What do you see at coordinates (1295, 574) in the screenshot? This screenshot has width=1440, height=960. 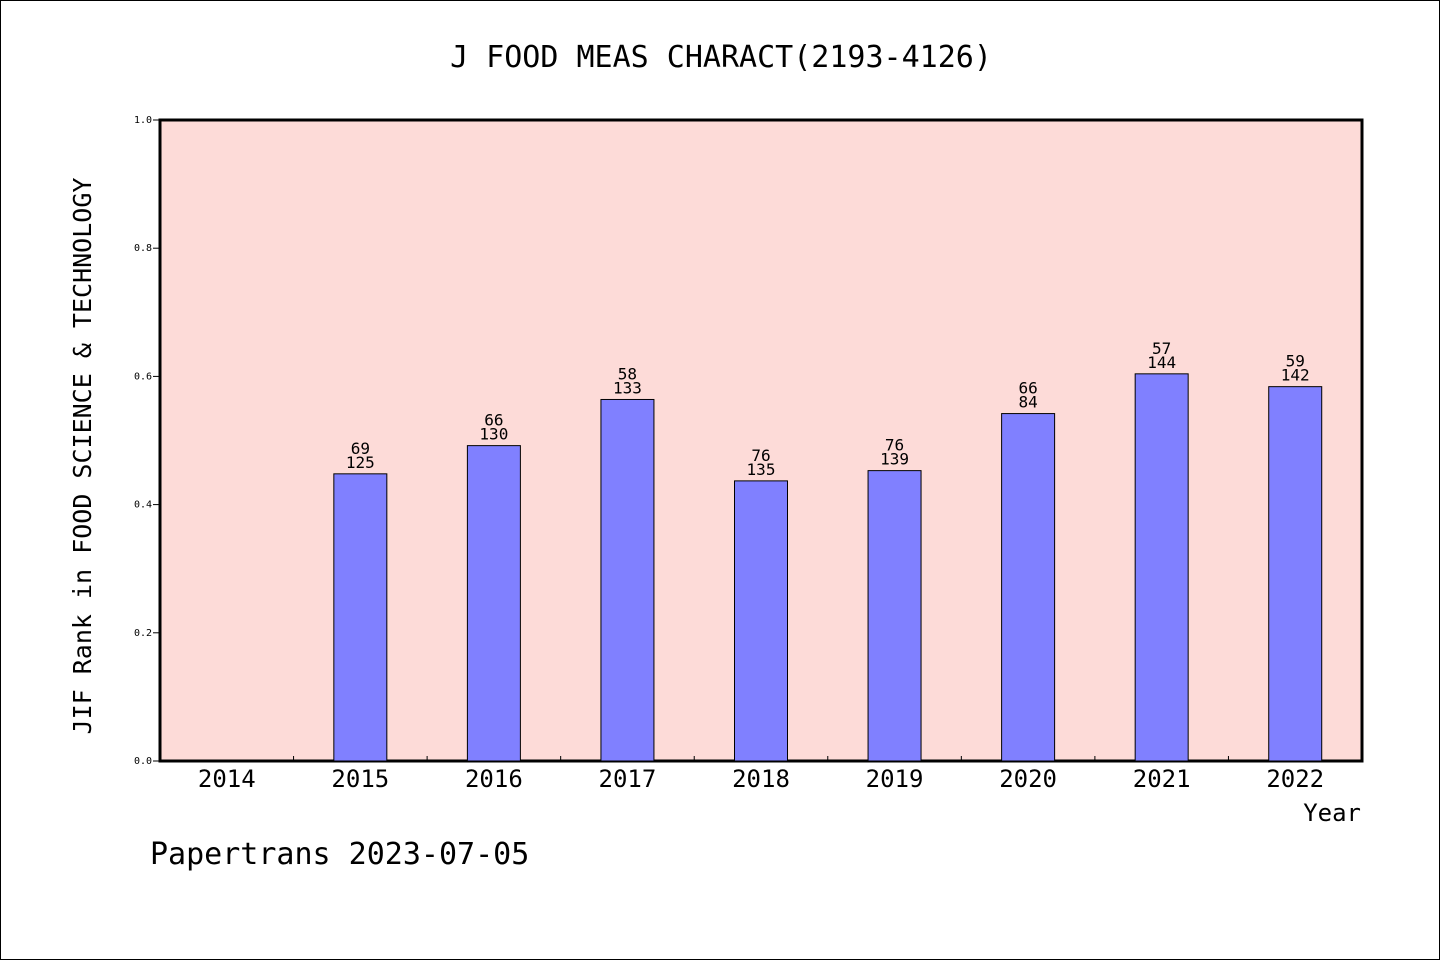 I see `bar-2022` at bounding box center [1295, 574].